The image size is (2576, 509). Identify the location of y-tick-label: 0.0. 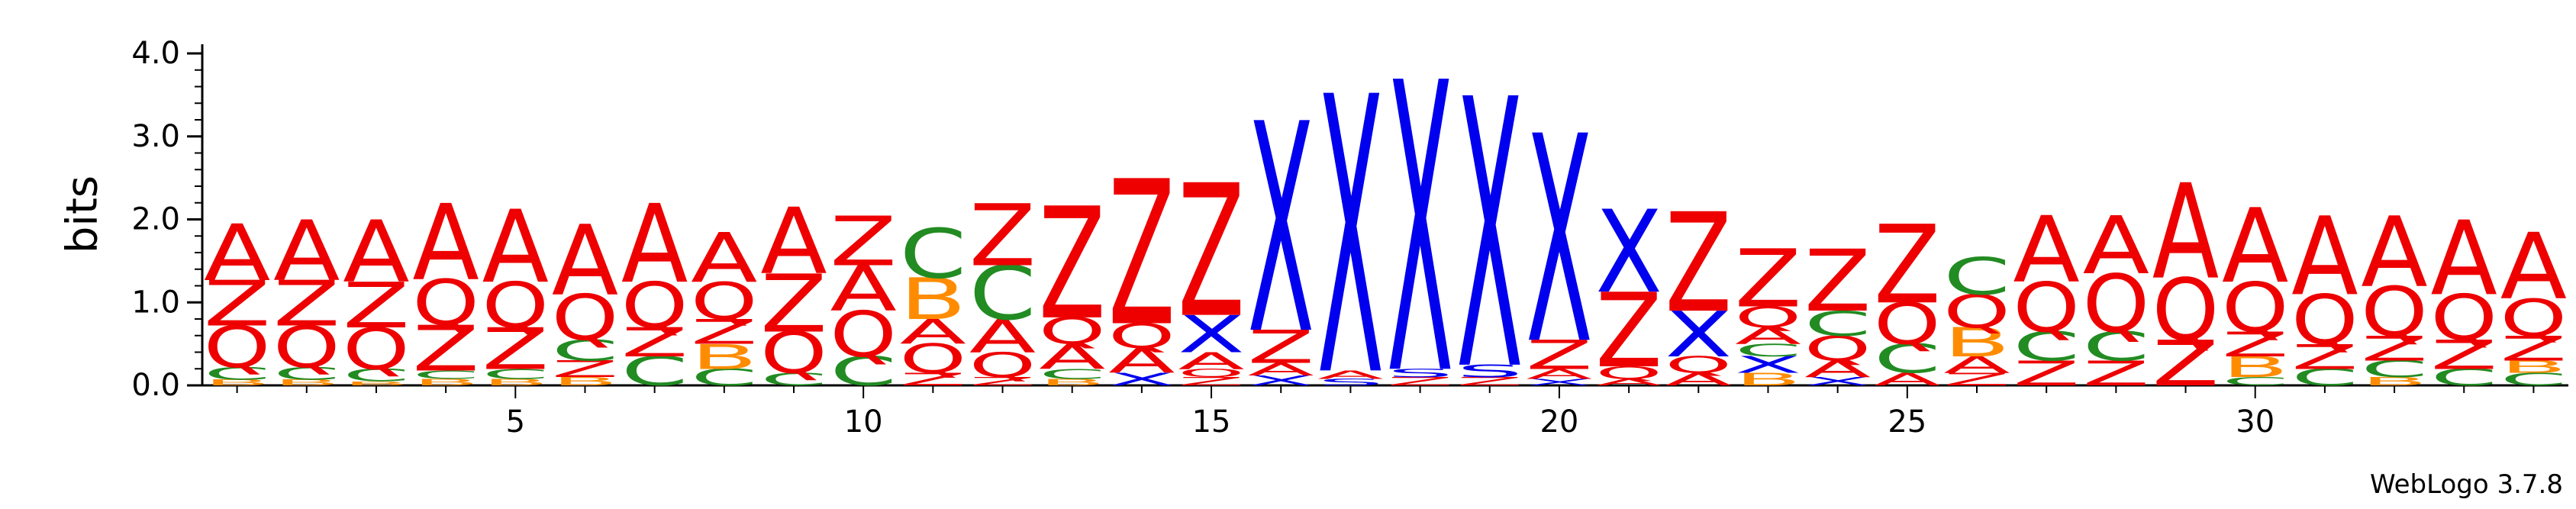
(156, 385).